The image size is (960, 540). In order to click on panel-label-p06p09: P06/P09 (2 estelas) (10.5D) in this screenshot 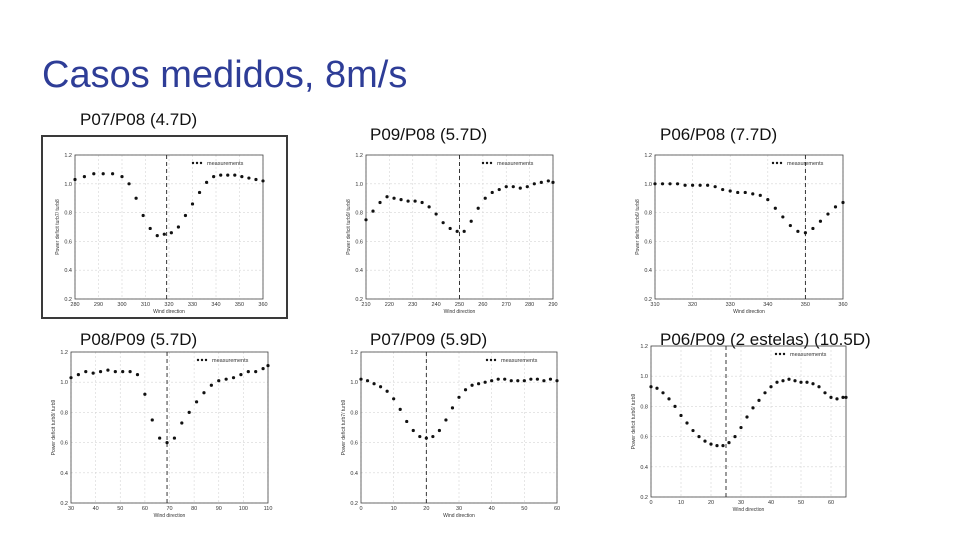, I will do `click(765, 339)`.